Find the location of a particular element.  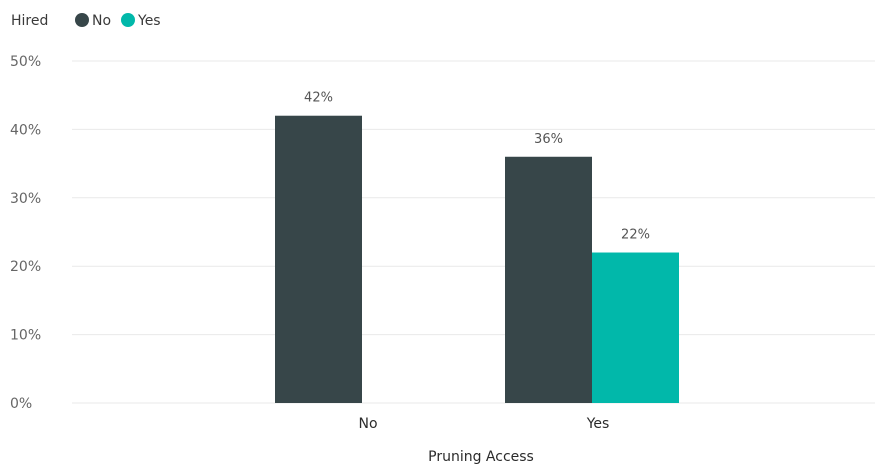

legend: Hired No Yes is located at coordinates (86, 21).